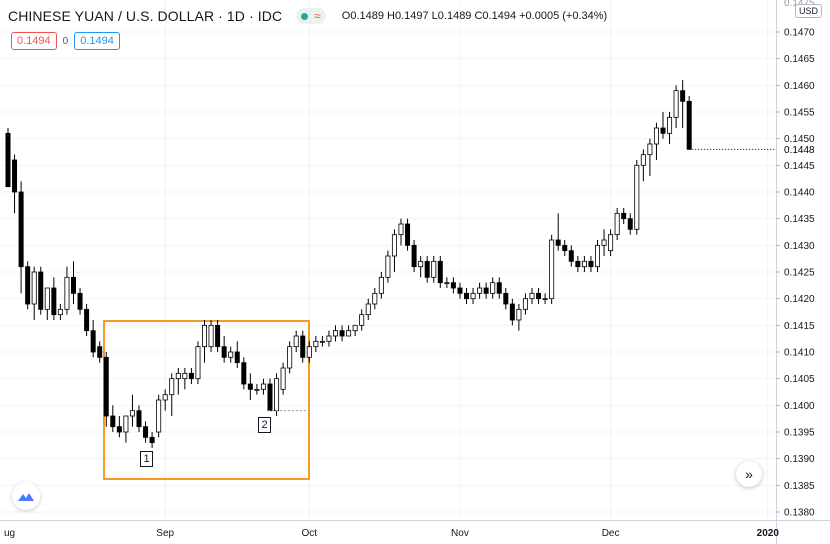 This screenshot has width=830, height=544. Describe the element at coordinates (799, 246) in the screenshot. I see `price-axis-label: 0.1430` at that location.